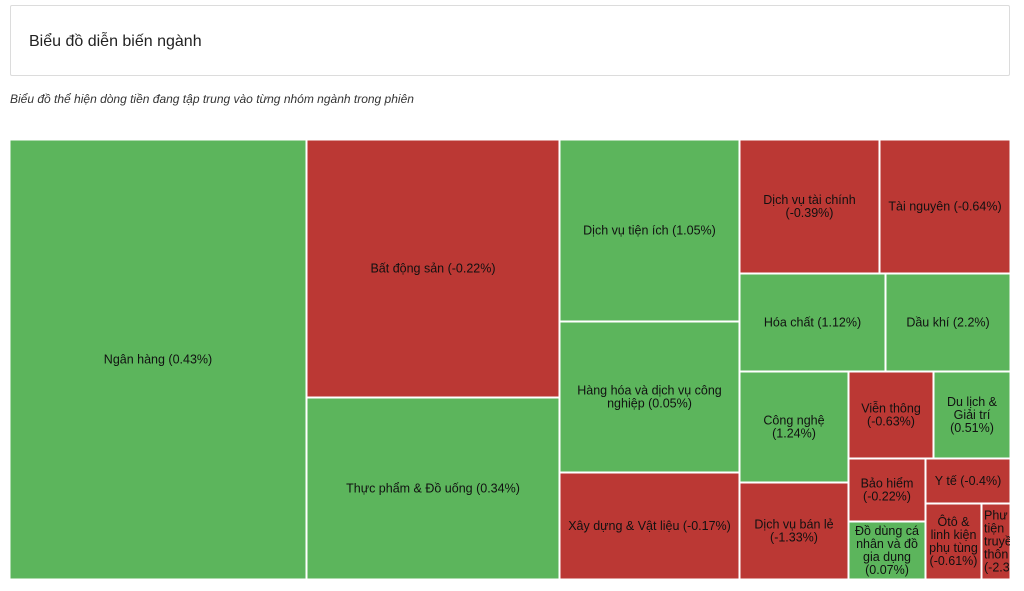 Image resolution: width=1024 pixels, height=591 pixels. I want to click on treemap-tile-label: Xây dựng & Vật liệu (-0.17%), so click(649, 526).